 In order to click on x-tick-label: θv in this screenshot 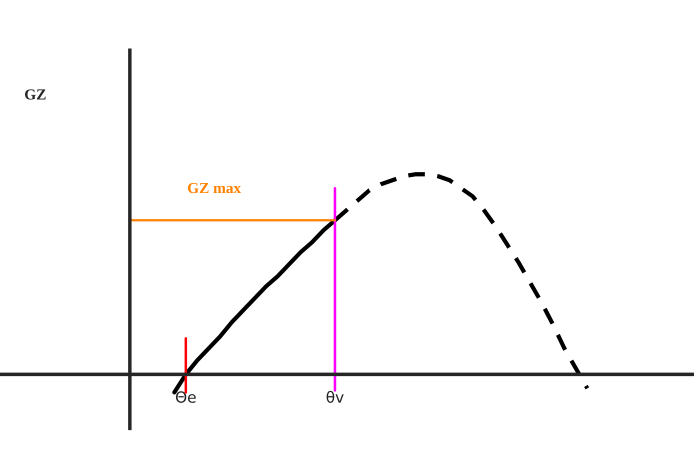, I will do `click(335, 396)`.